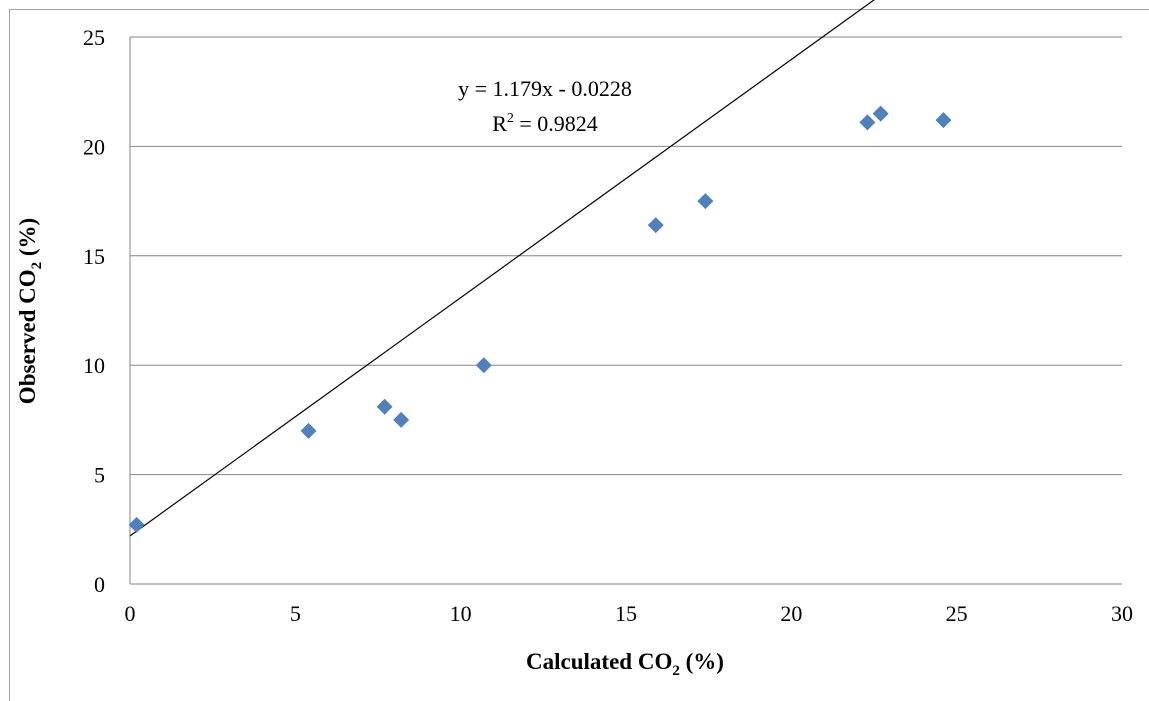 The height and width of the screenshot is (701, 1149). I want to click on x-tick-label: 20, so click(791, 613).